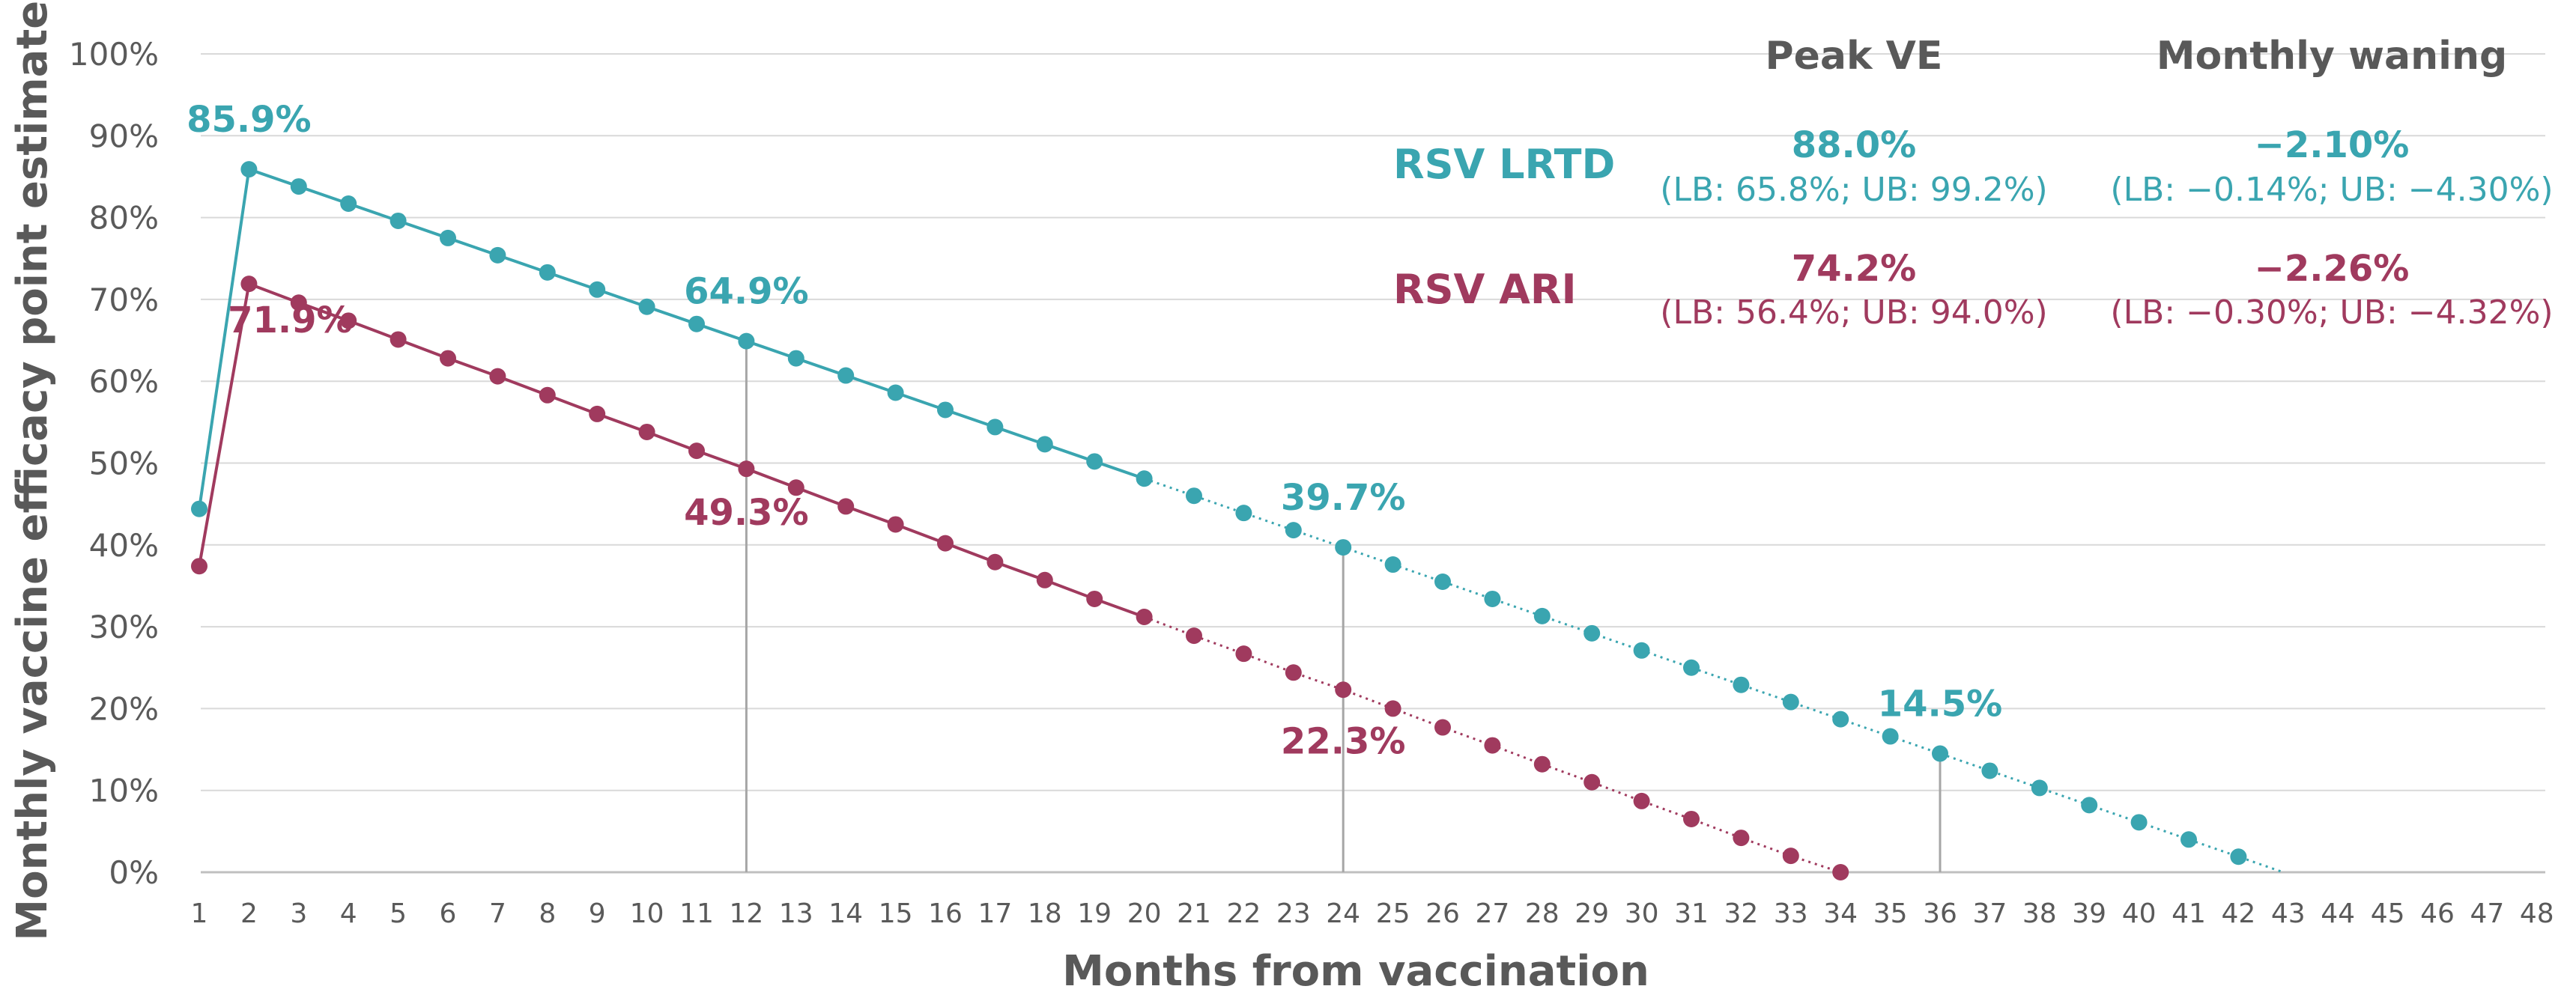 The width and height of the screenshot is (2576, 1004). What do you see at coordinates (1990, 913) in the screenshot?
I see `x-tick-label: 37` at bounding box center [1990, 913].